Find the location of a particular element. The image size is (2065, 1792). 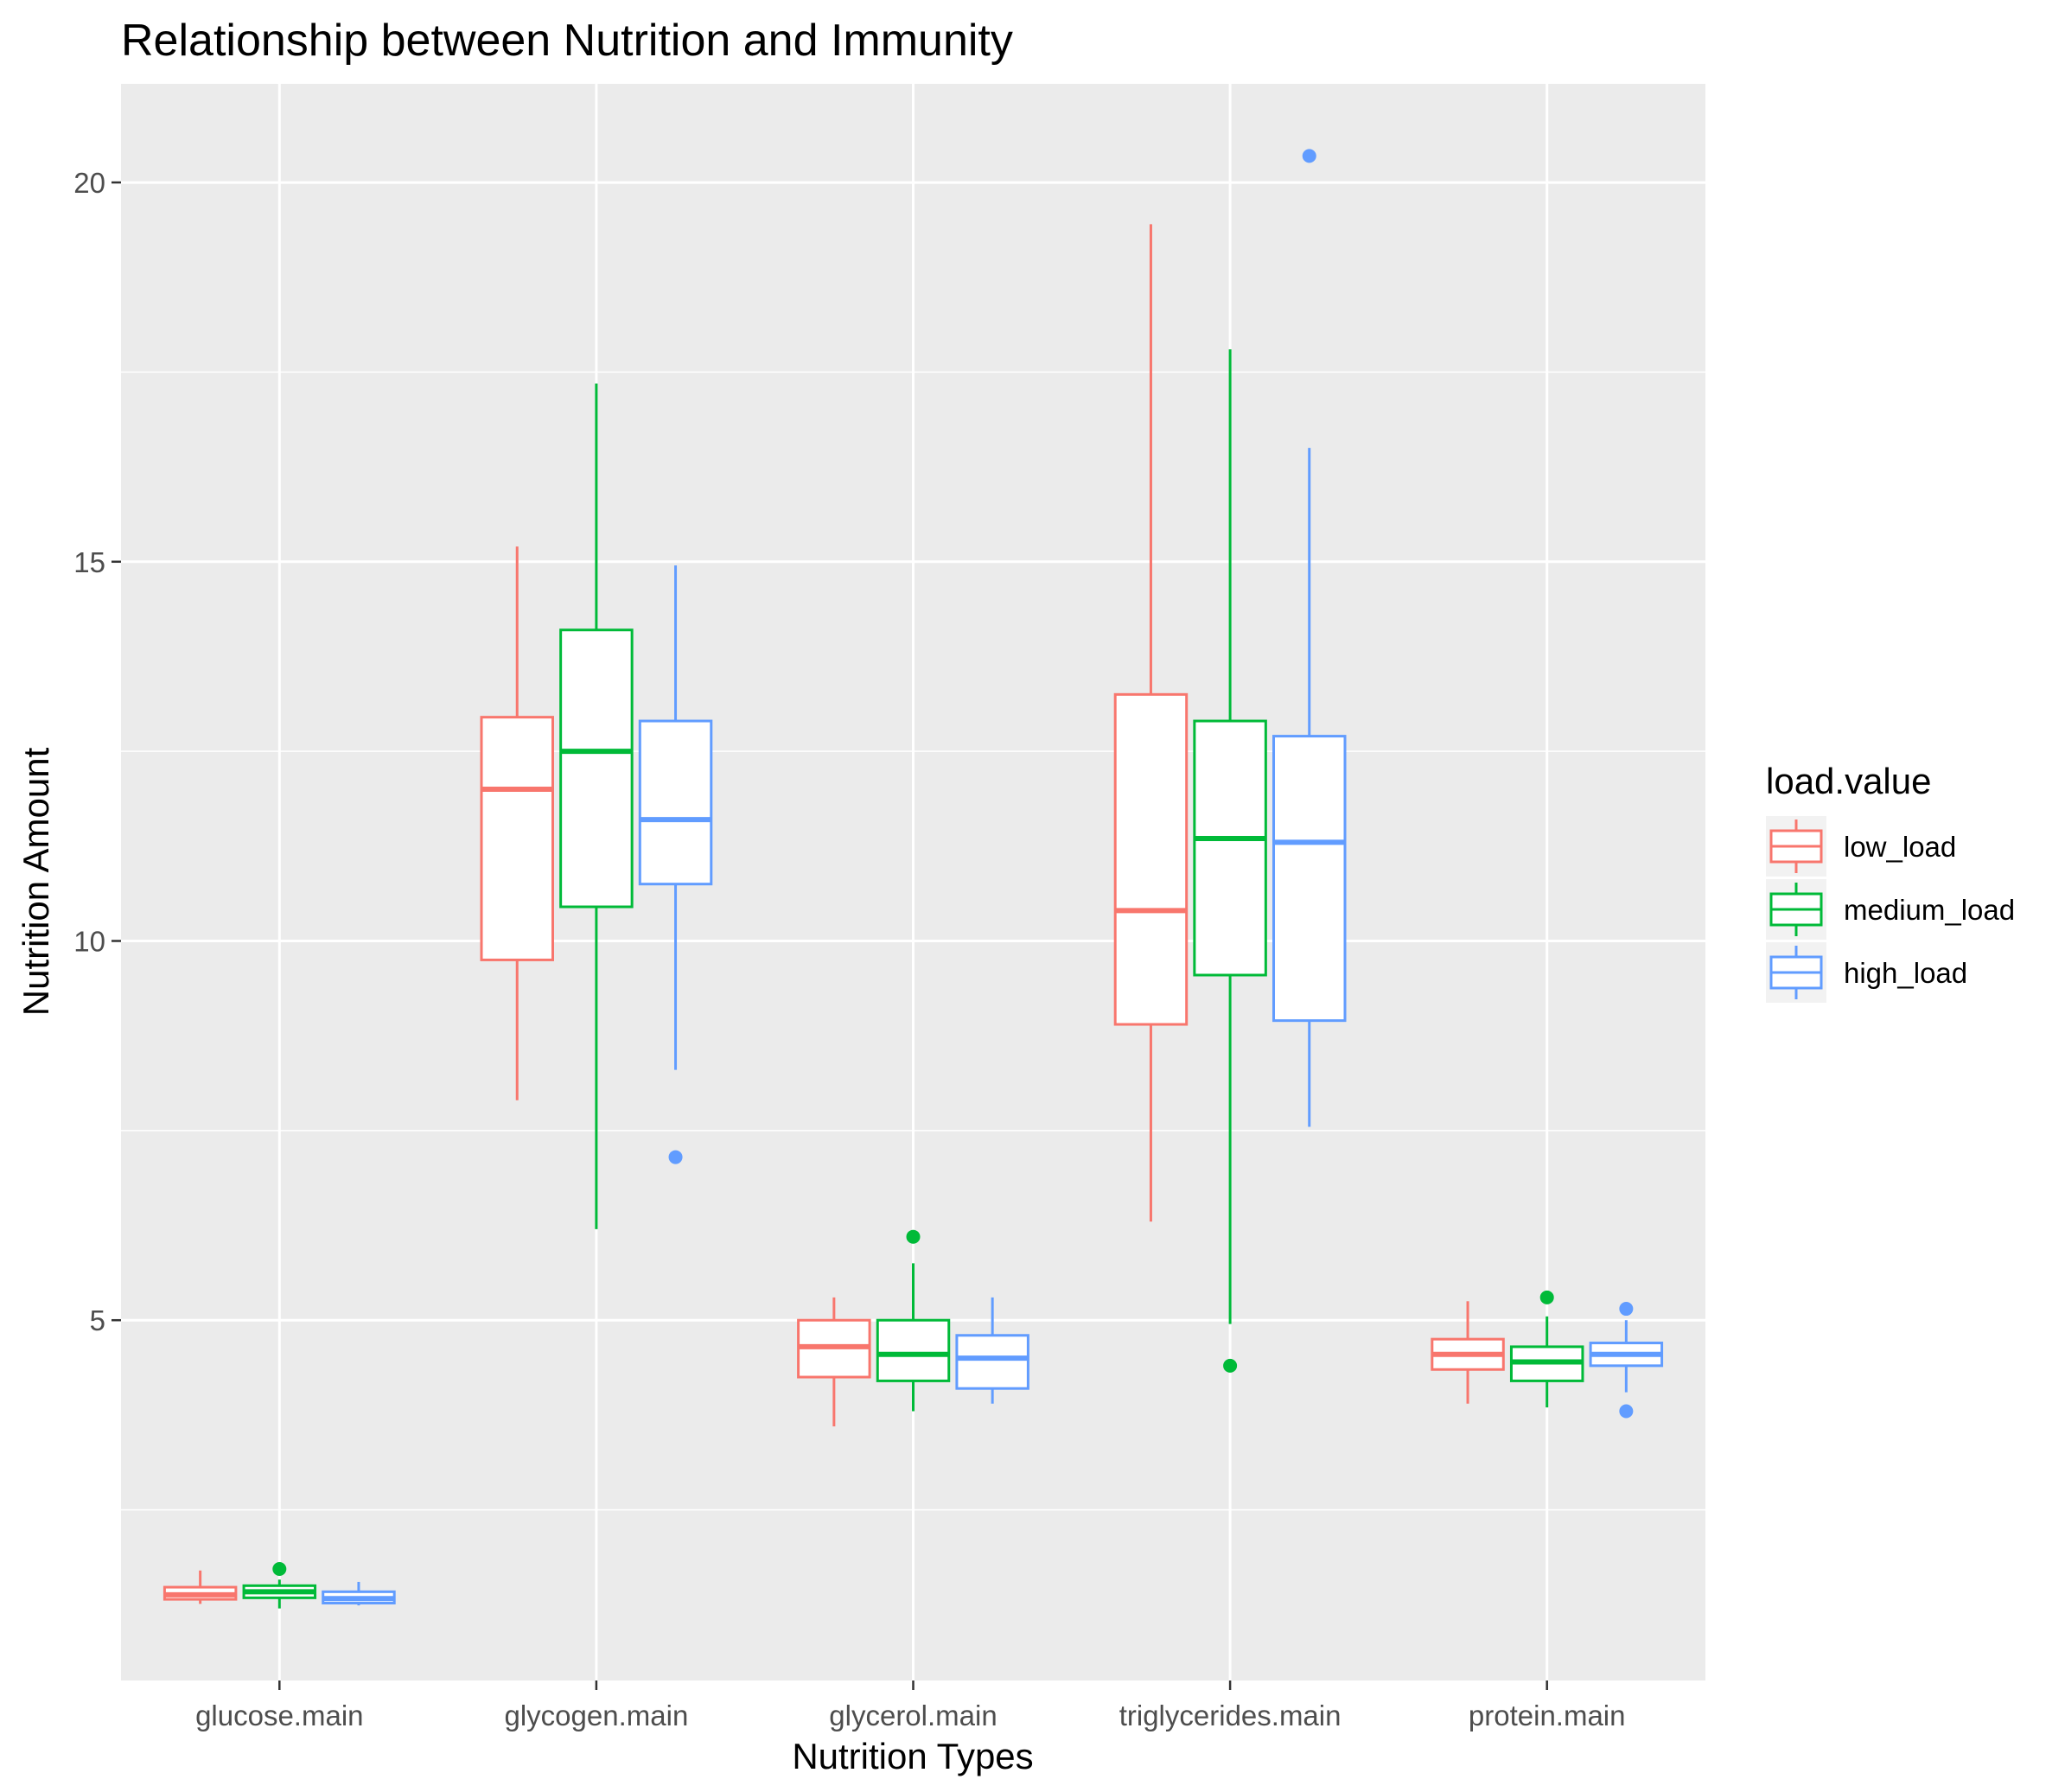

box-medium_load-triglycerides.main is located at coordinates (1230, 861).